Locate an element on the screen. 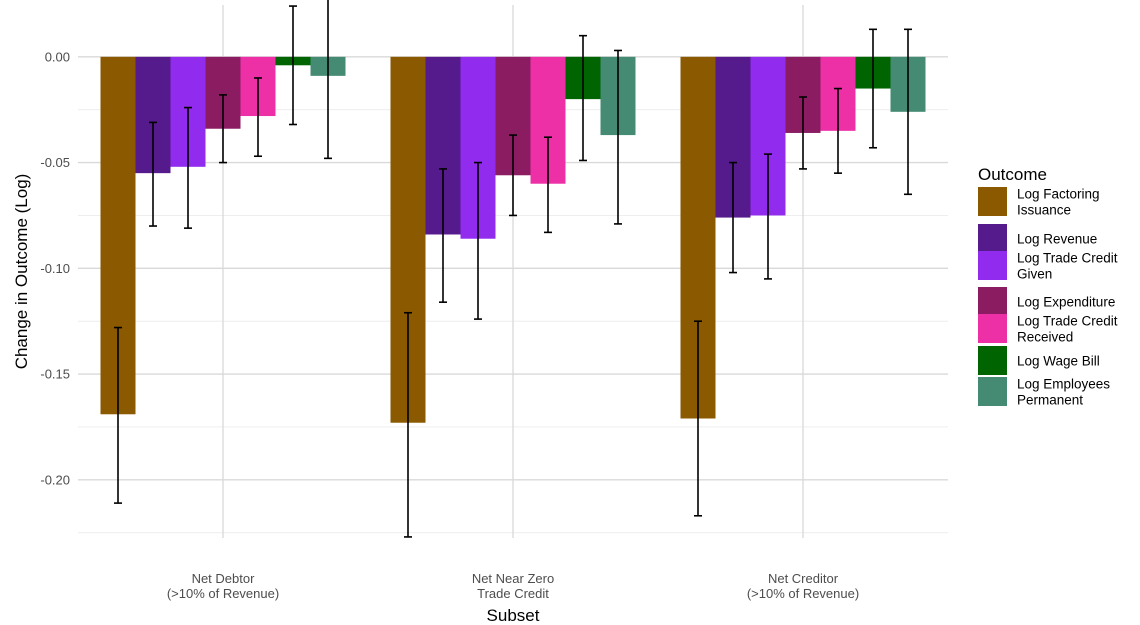 The image size is (1140, 625). legend-label: Log Trade Credit Received is located at coordinates (1067, 329).